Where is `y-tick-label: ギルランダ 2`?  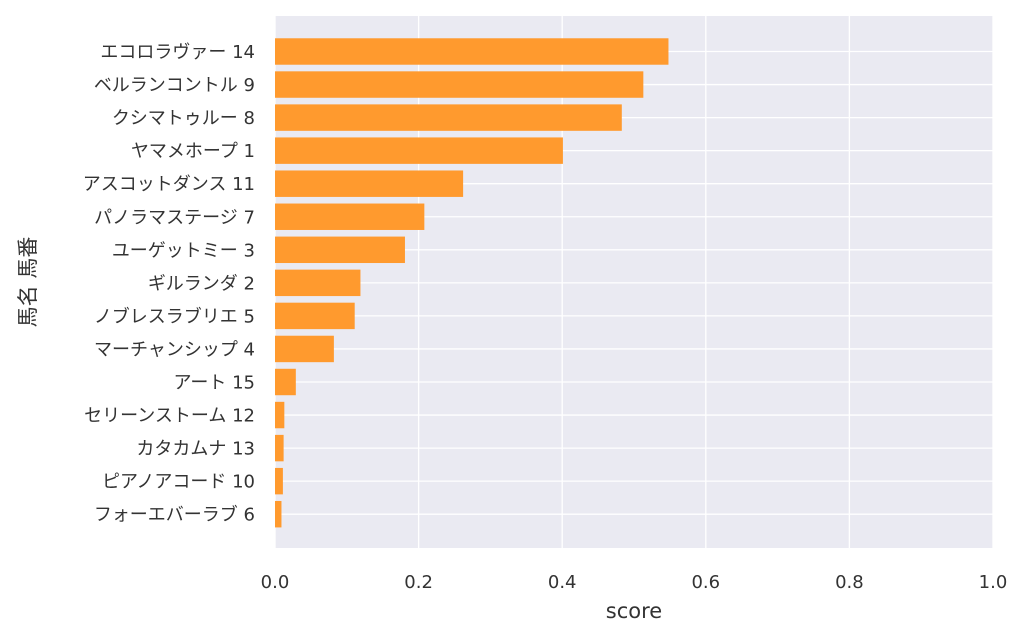 y-tick-label: ギルランダ 2 is located at coordinates (201, 283).